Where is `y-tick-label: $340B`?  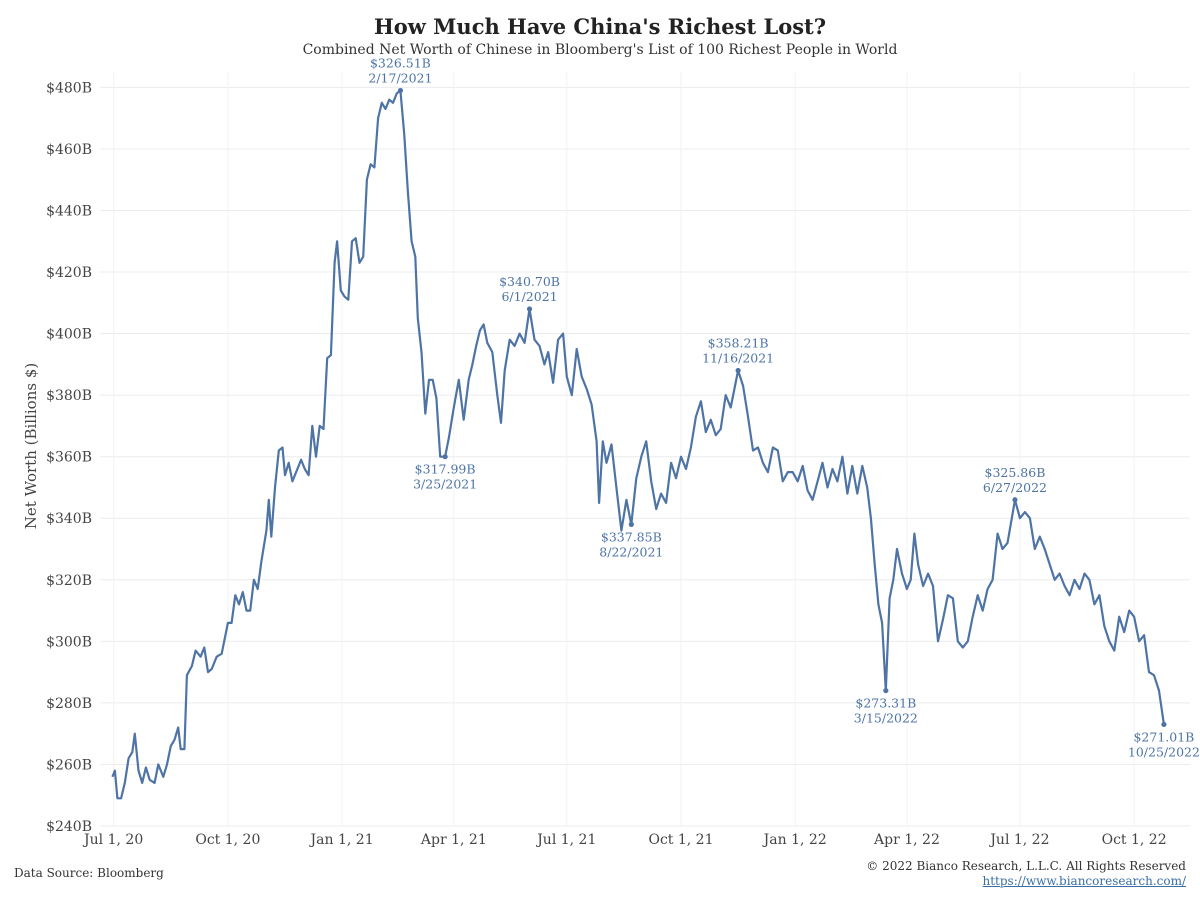 y-tick-label: $340B is located at coordinates (69, 519).